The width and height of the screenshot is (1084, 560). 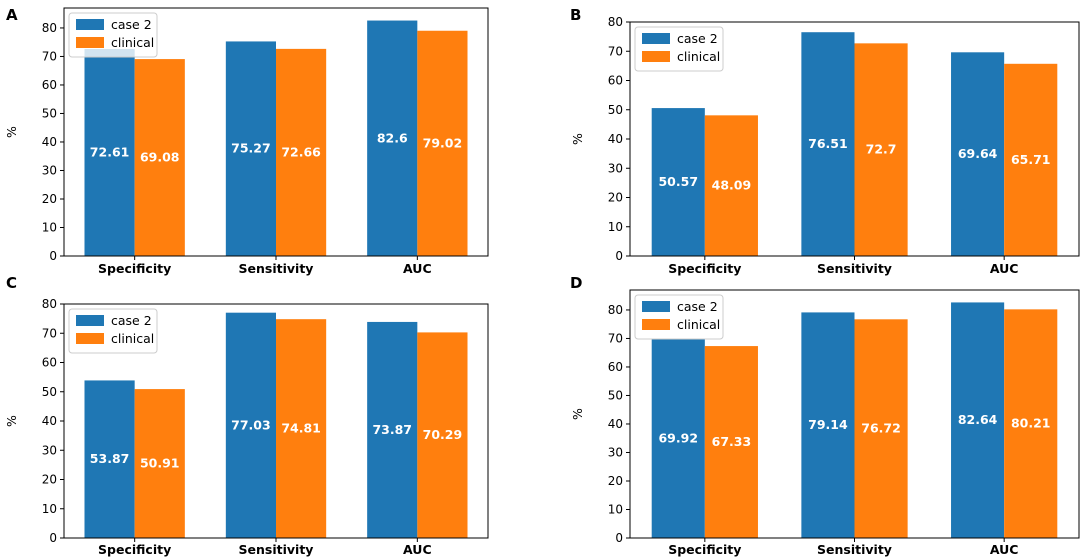 I want to click on data-label: 53.87, so click(x=110, y=458).